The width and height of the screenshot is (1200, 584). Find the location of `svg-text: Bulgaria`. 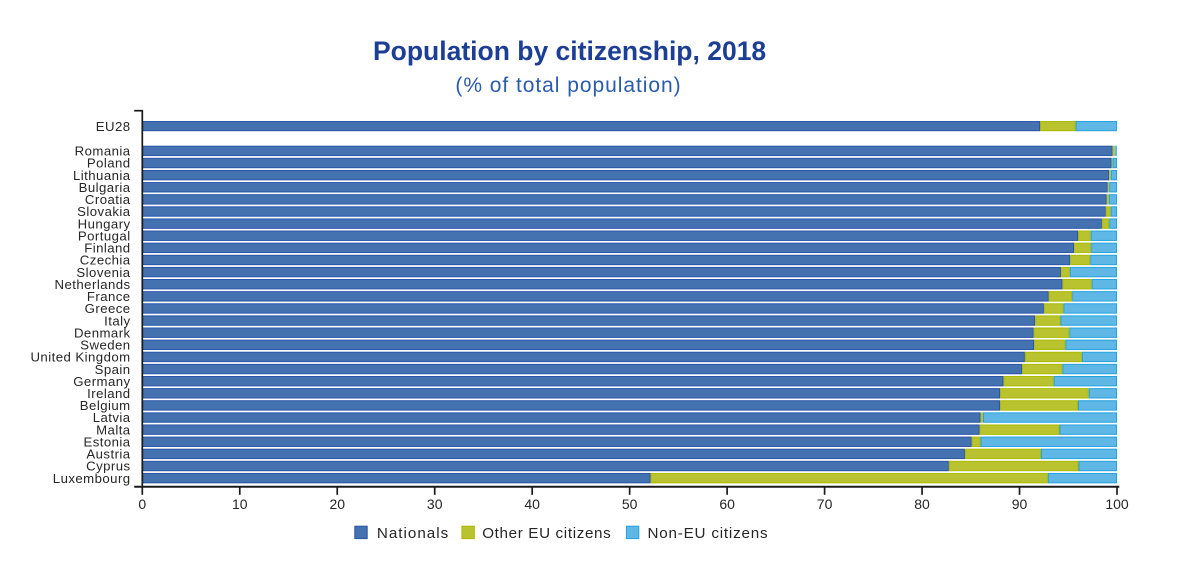

svg-text: Bulgaria is located at coordinates (105, 187).